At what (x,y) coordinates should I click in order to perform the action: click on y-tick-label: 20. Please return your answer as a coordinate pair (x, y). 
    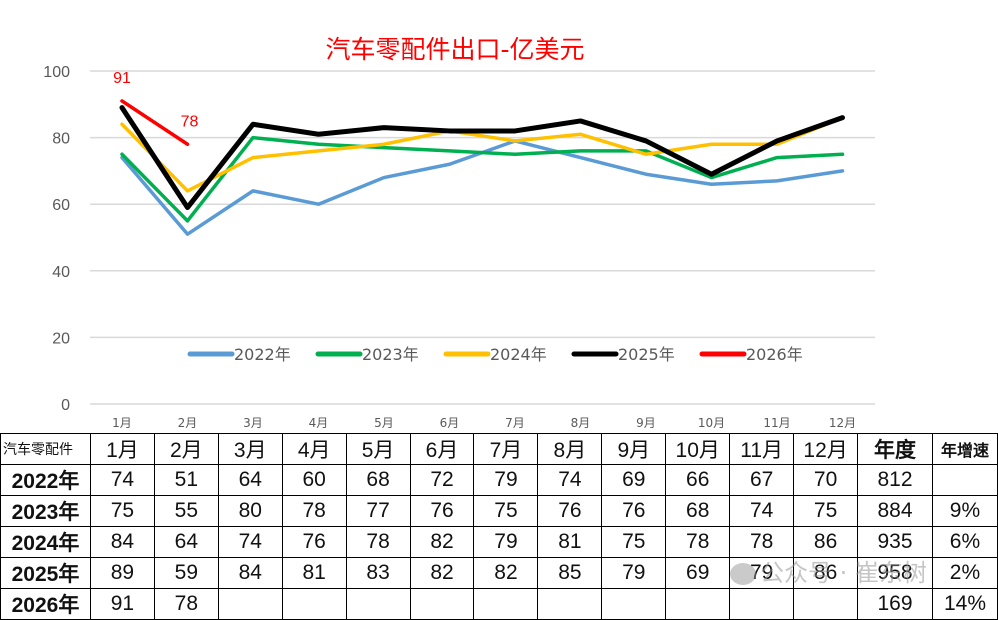
    Looking at the image, I should click on (61, 338).